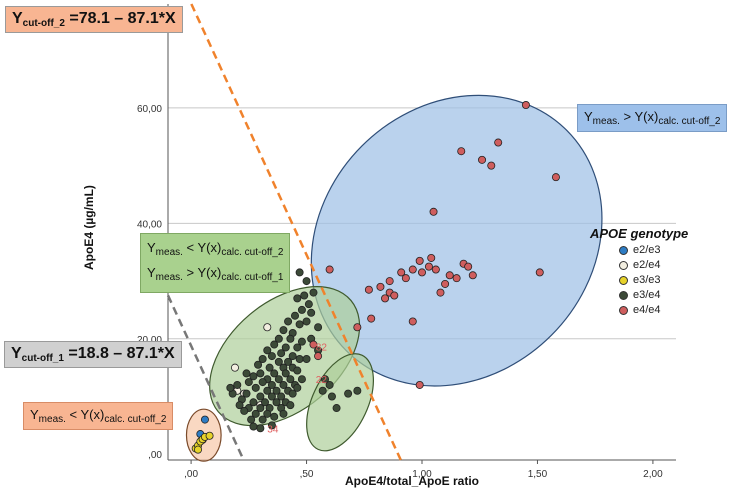 The height and width of the screenshot is (494, 734). What do you see at coordinates (307, 474) in the screenshot?
I see `x-tick-label: ,50` at bounding box center [307, 474].